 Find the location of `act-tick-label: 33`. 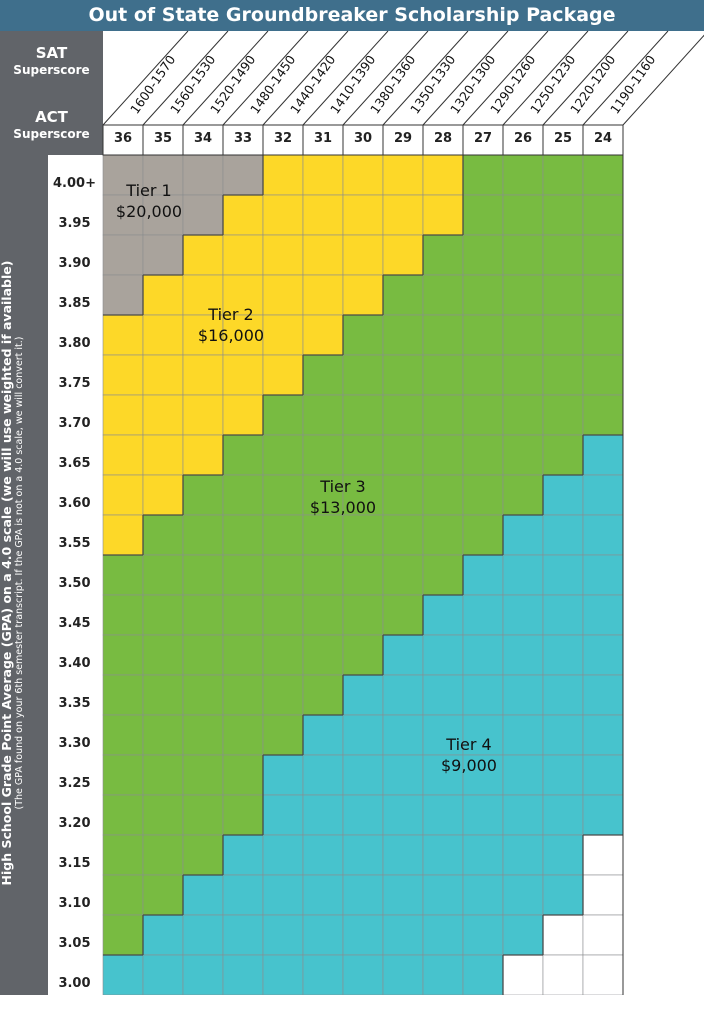

act-tick-label: 33 is located at coordinates (243, 138).